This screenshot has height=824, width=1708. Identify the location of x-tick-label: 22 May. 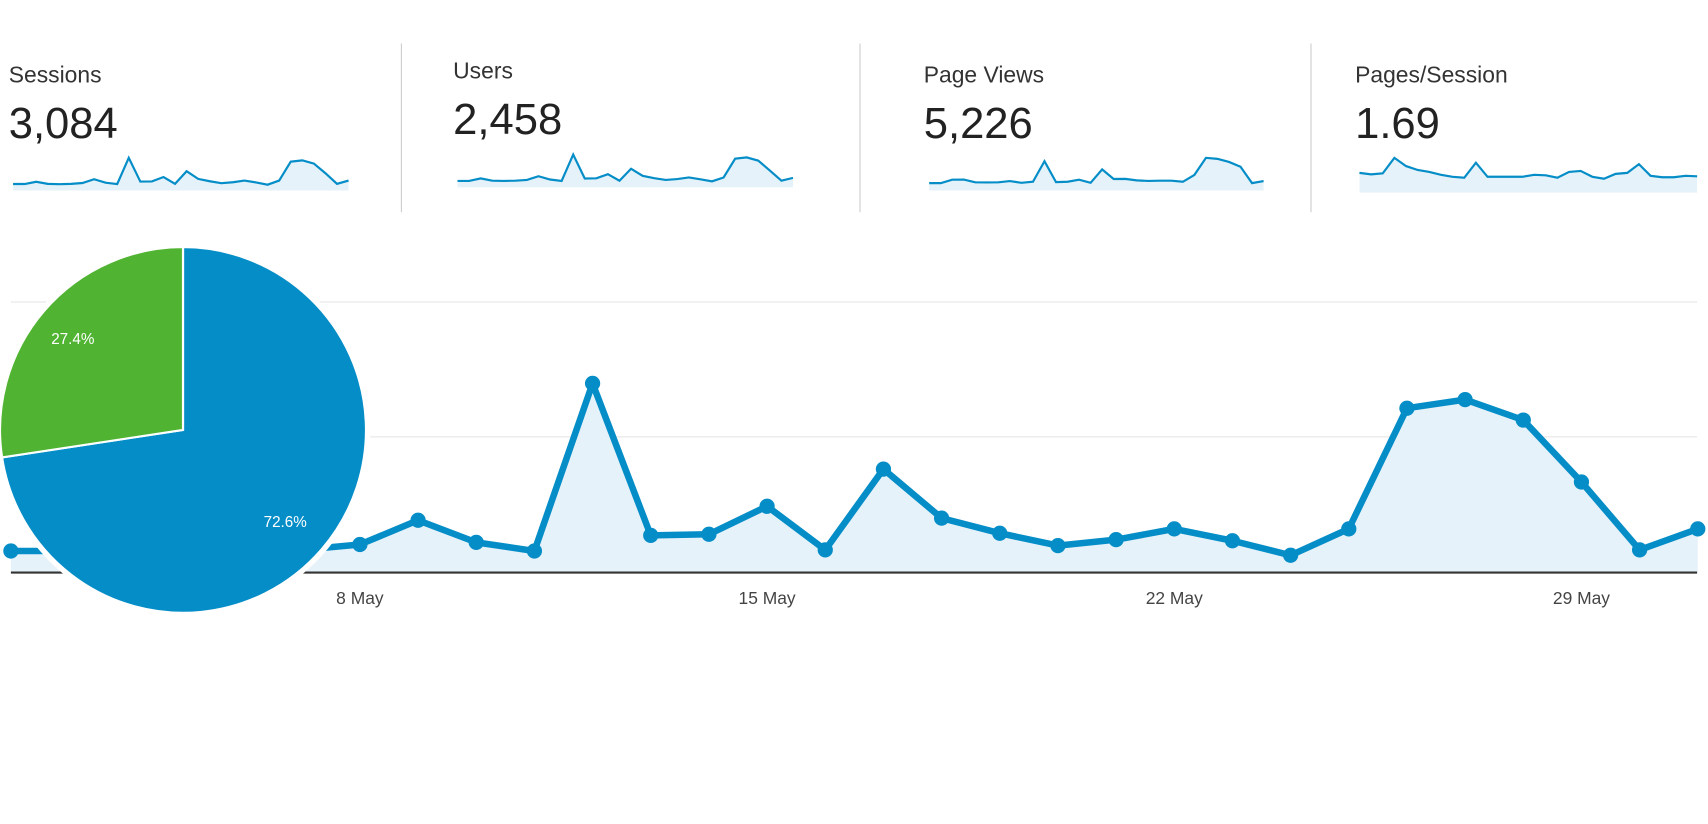
(1174, 598).